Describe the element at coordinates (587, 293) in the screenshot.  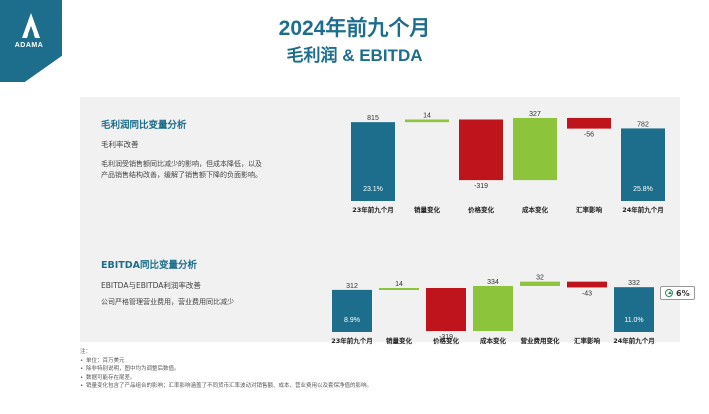
I see `bar-value-label: -43` at that location.